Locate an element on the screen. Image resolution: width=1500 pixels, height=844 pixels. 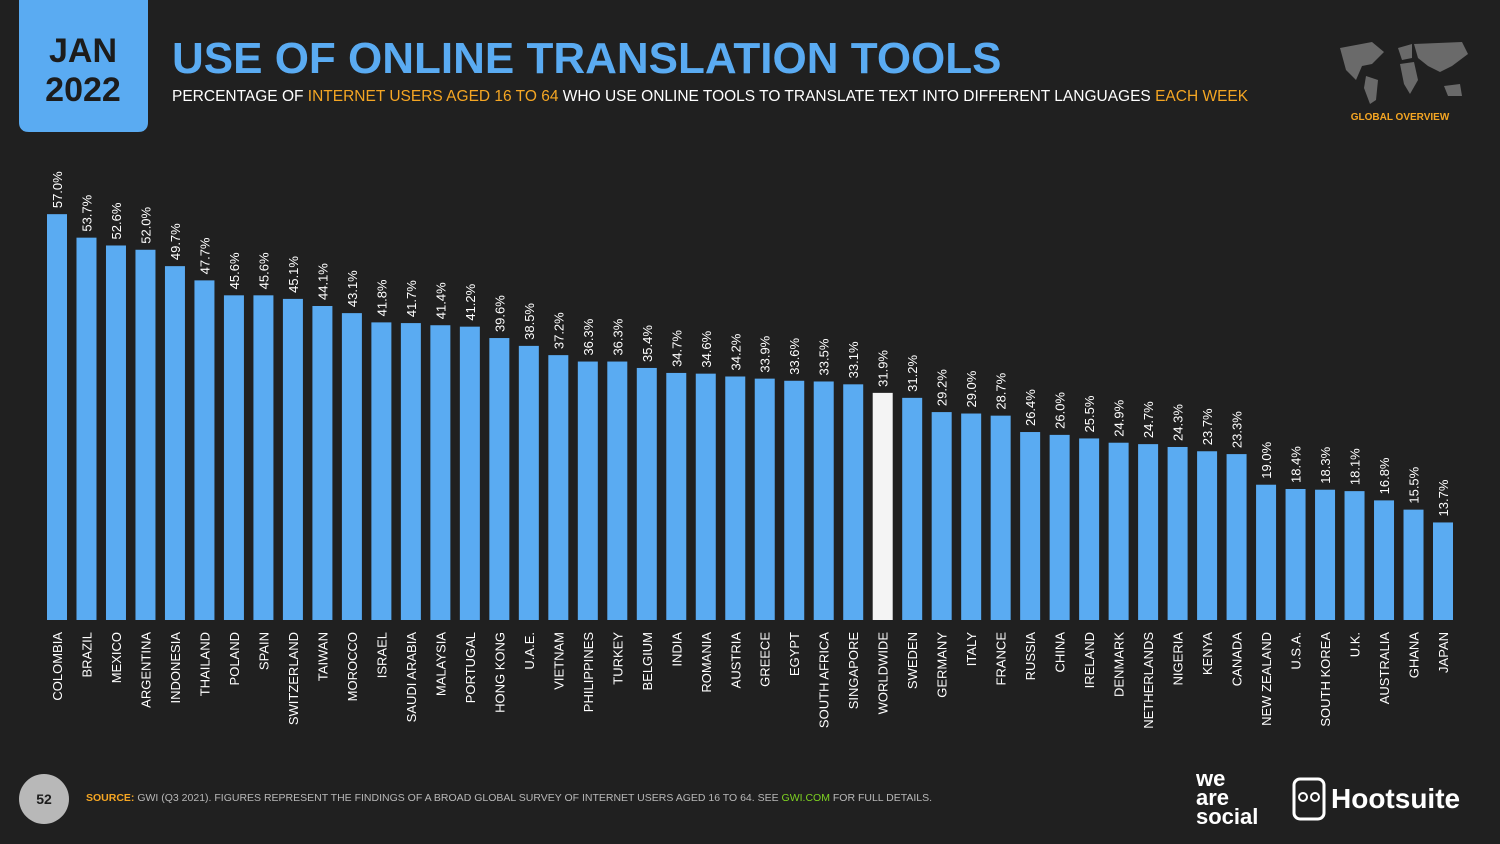
category-label: CHINA is located at coordinates (1060, 652).